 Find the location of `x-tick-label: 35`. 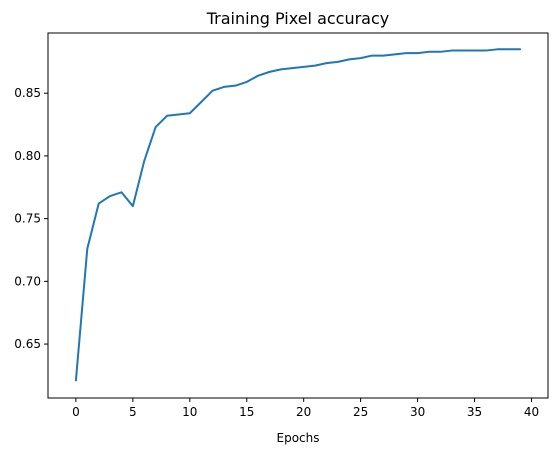

x-tick-label: 35 is located at coordinates (474, 412).